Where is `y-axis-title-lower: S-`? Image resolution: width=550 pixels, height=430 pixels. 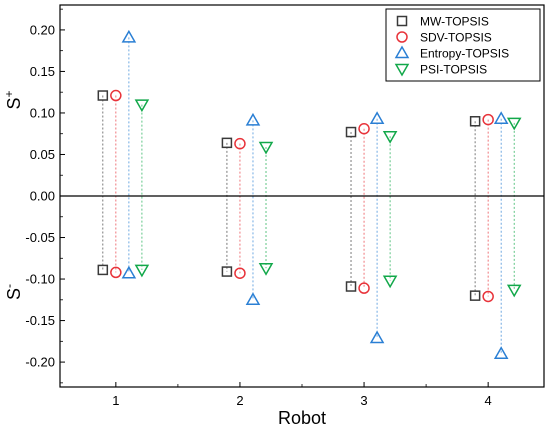
y-axis-title-lower: S- is located at coordinates (13, 292).